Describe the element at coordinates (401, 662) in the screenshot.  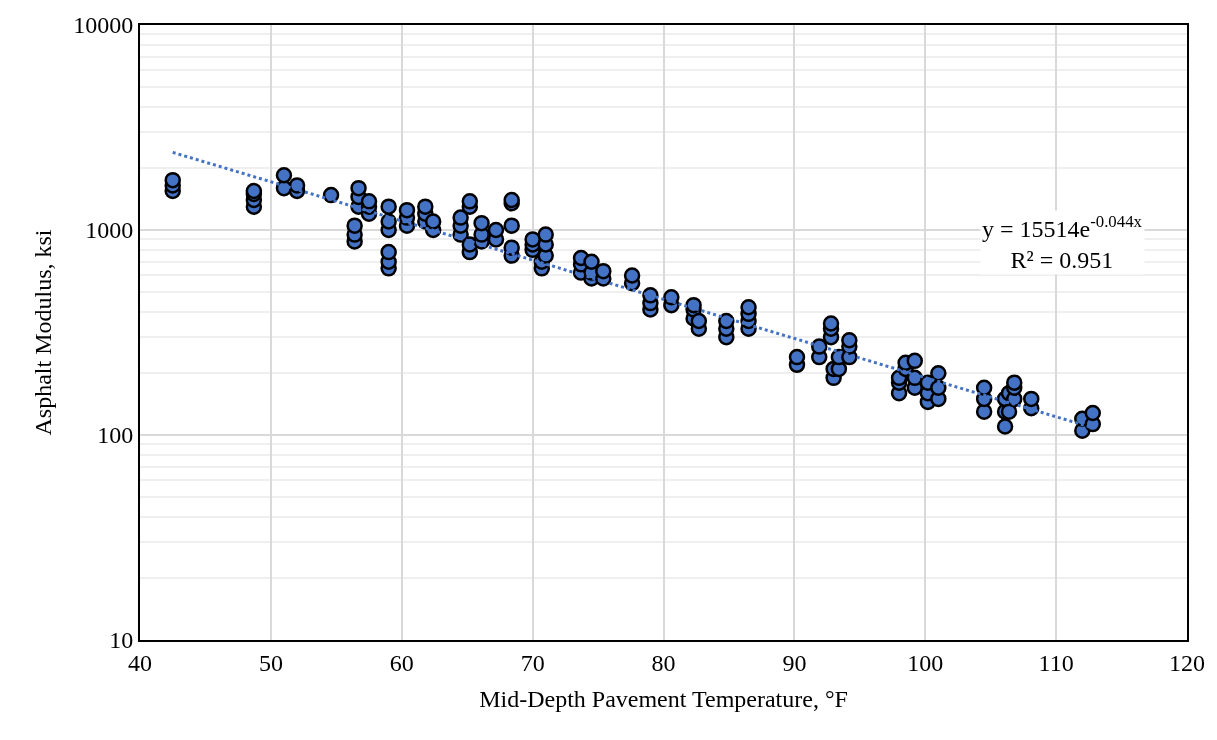
I see `x-tick-label: 60` at that location.